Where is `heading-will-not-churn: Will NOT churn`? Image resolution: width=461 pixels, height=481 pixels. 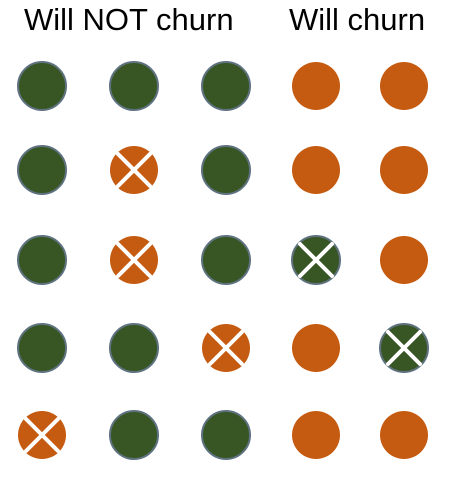 heading-will-not-churn: Will NOT churn is located at coordinates (129, 19).